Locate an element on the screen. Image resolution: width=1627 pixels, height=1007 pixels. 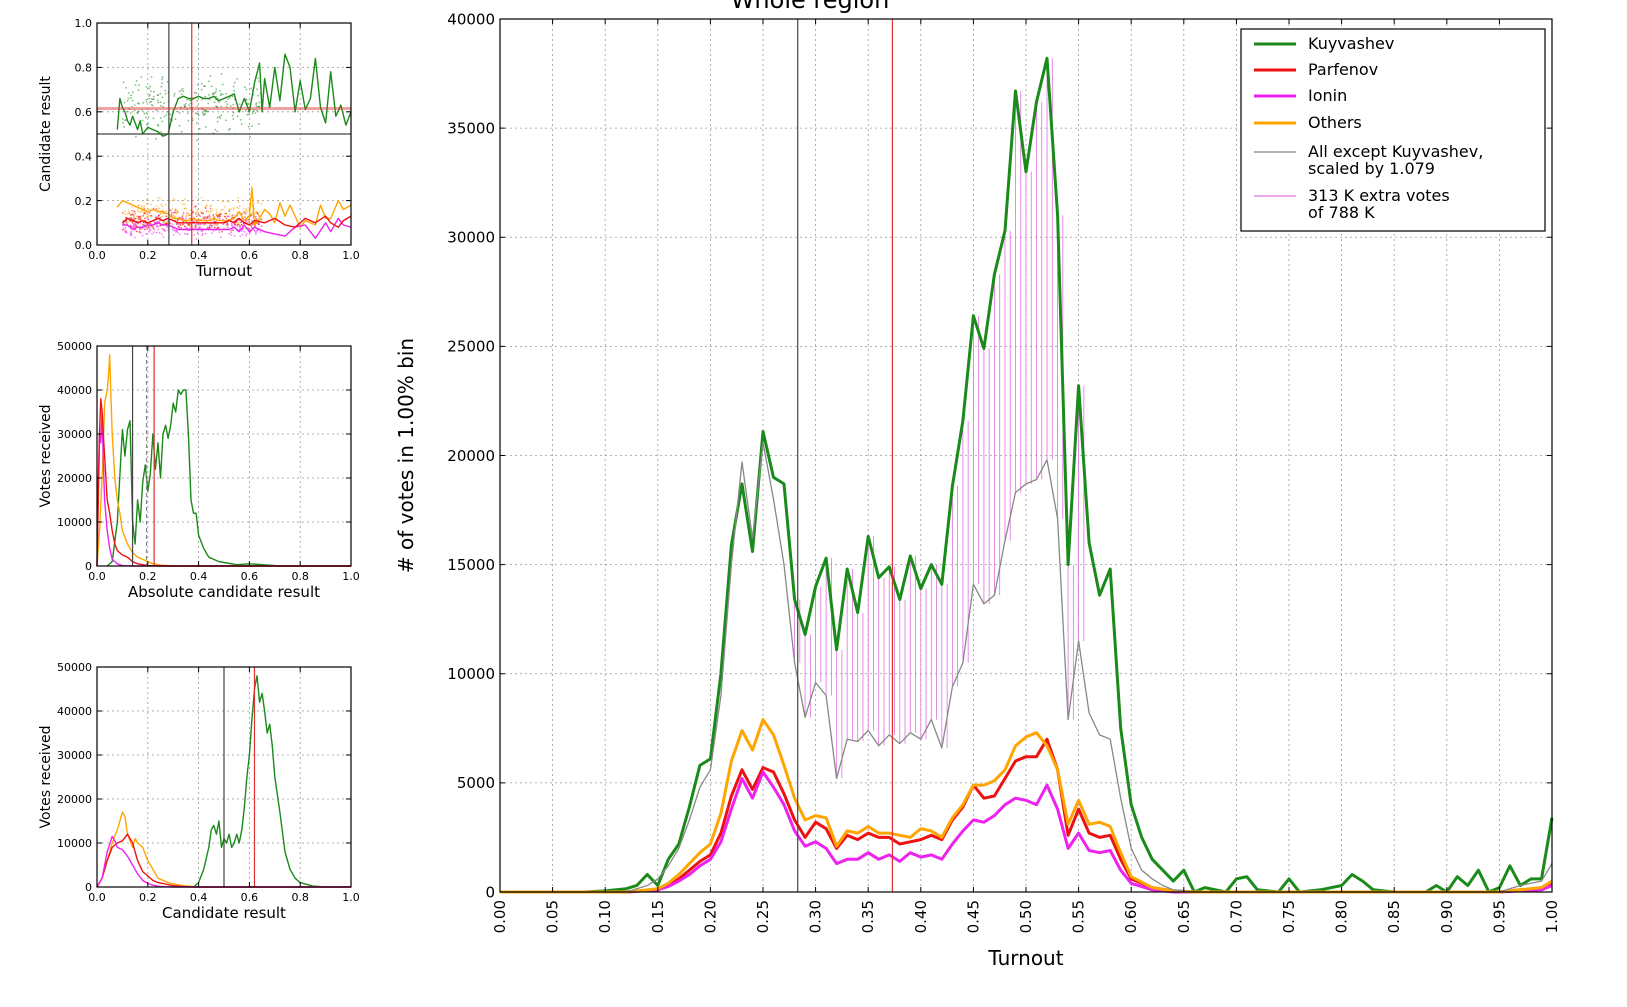
absolute-xtick-label: 0.4 is located at coordinates (199, 576).